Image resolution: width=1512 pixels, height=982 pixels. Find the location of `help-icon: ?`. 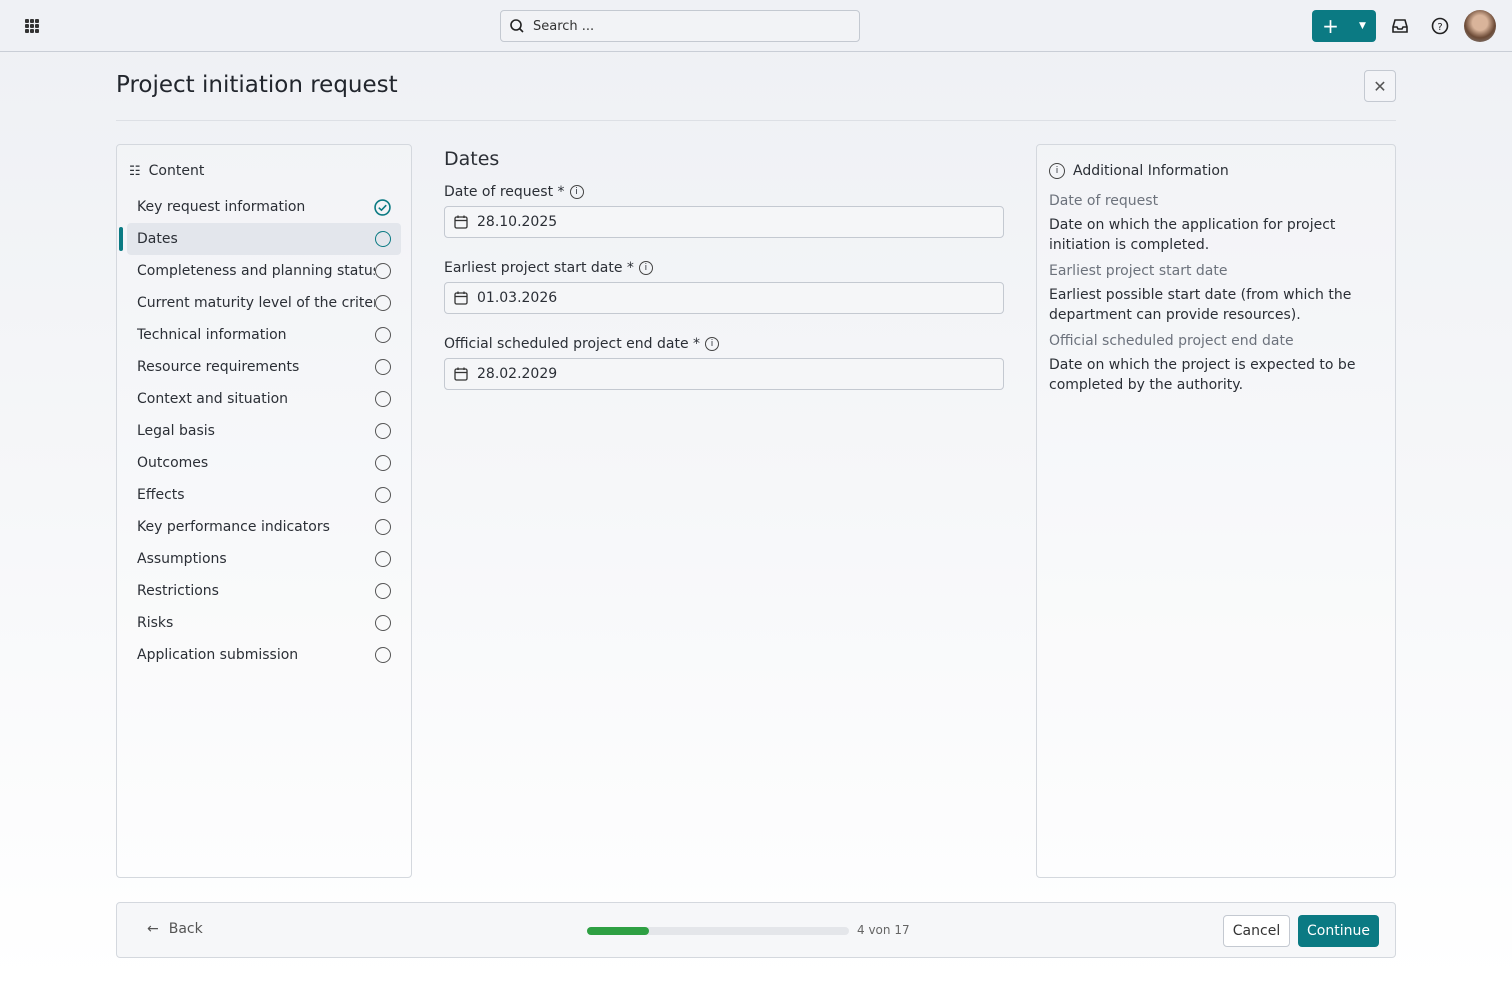

help-icon: ? is located at coordinates (1440, 26).